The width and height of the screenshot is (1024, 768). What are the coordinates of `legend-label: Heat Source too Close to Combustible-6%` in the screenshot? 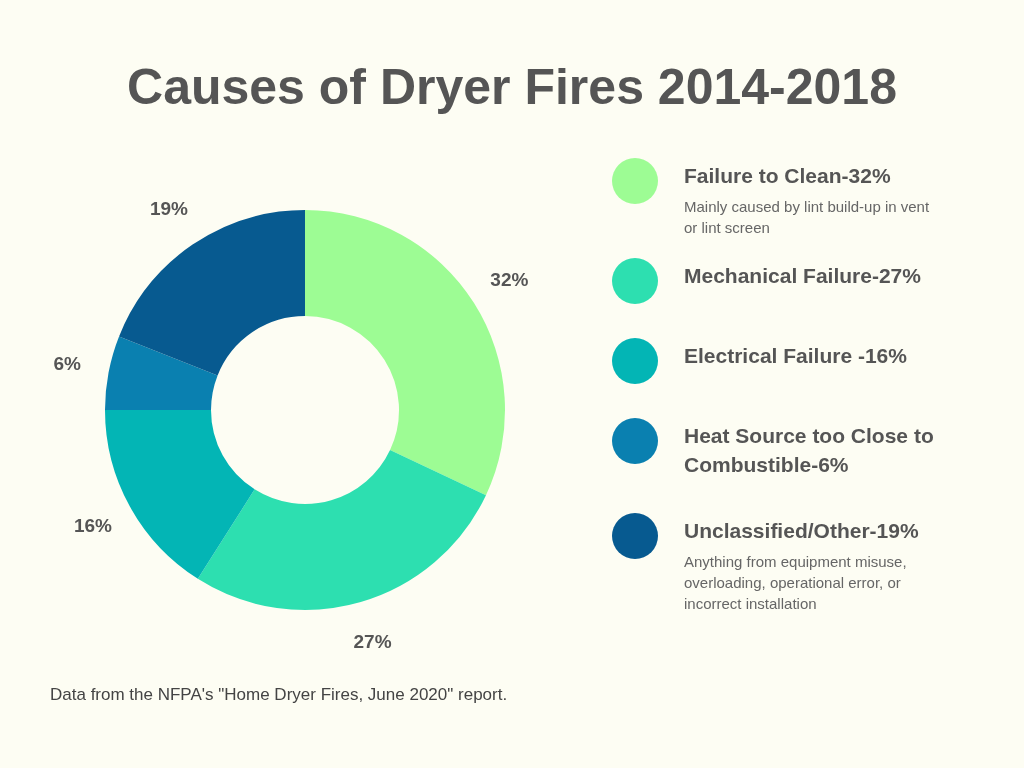 It's located at (809, 450).